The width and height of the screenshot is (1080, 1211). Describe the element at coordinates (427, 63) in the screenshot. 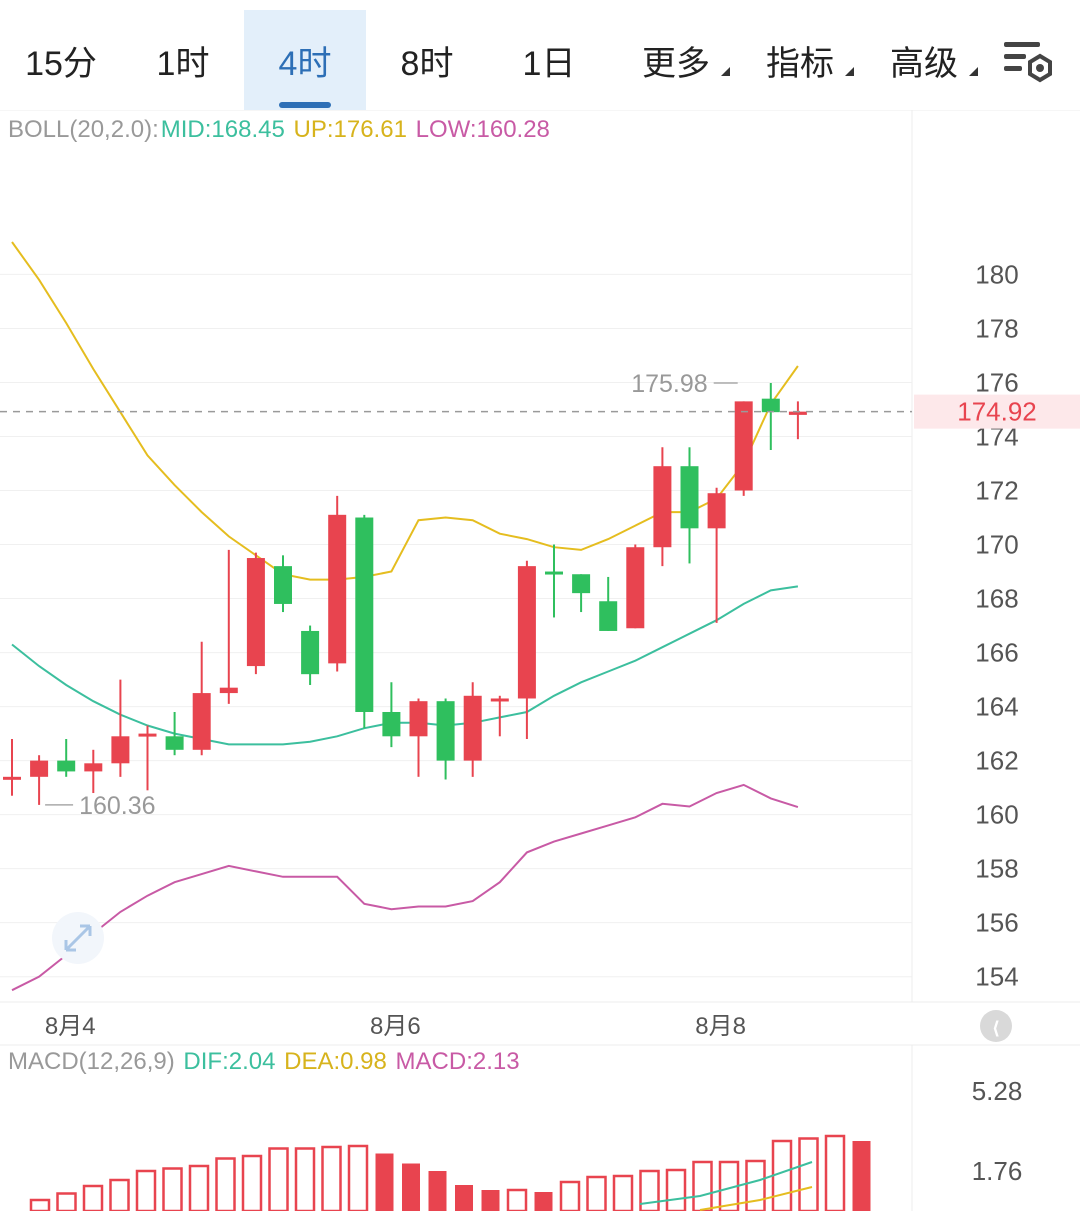

I see `tab-label: 8时` at that location.